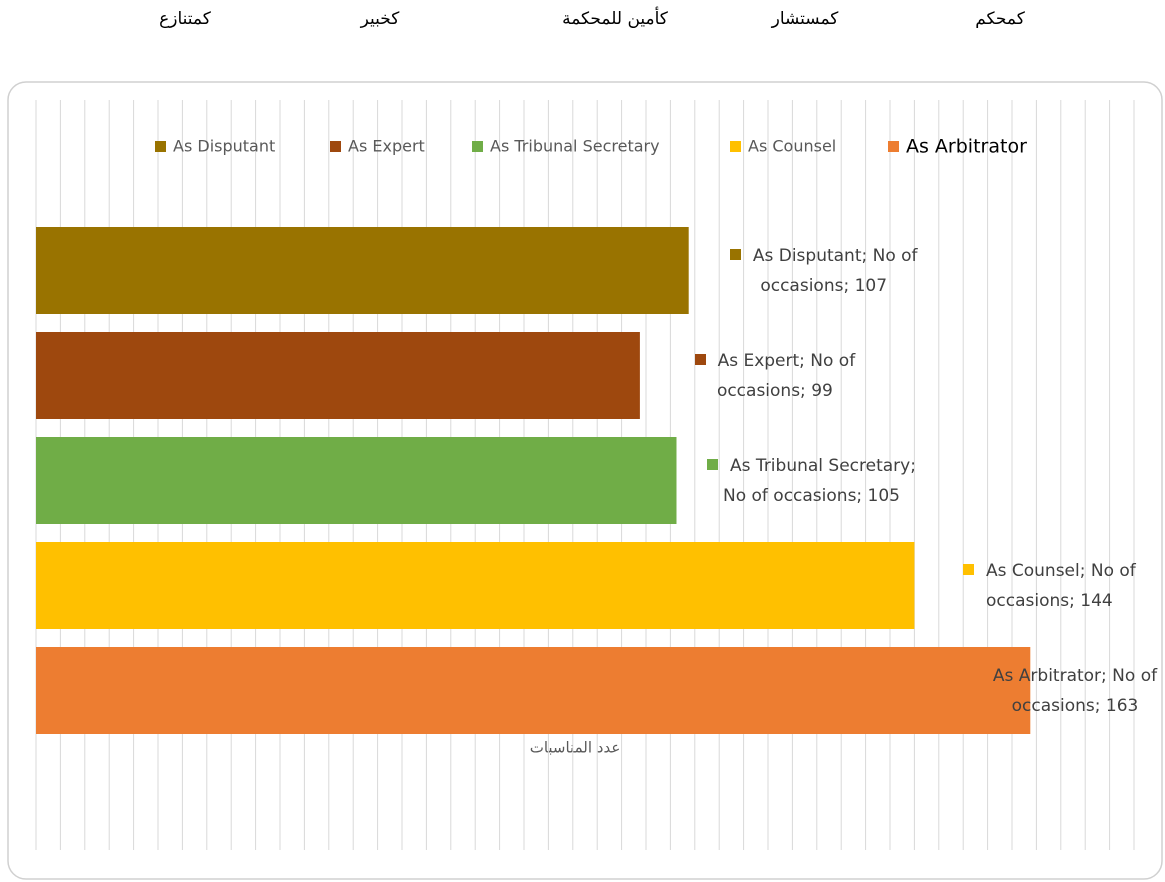  I want to click on header-label: كأمين للمحكمة, so click(615, 17).